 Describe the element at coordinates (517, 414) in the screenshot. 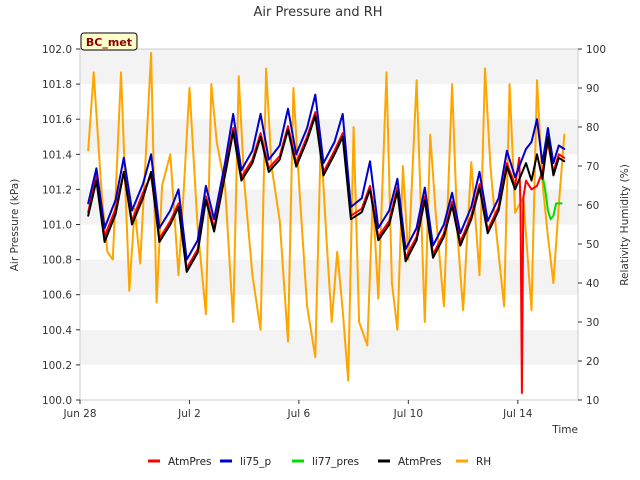

I see `x-tick-label: Jul 14` at that location.